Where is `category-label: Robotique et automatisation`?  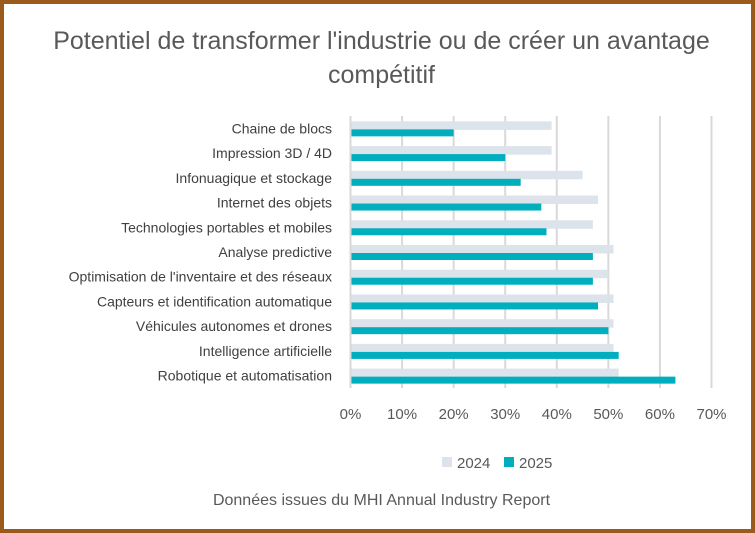 category-label: Robotique et automatisation is located at coordinates (245, 376).